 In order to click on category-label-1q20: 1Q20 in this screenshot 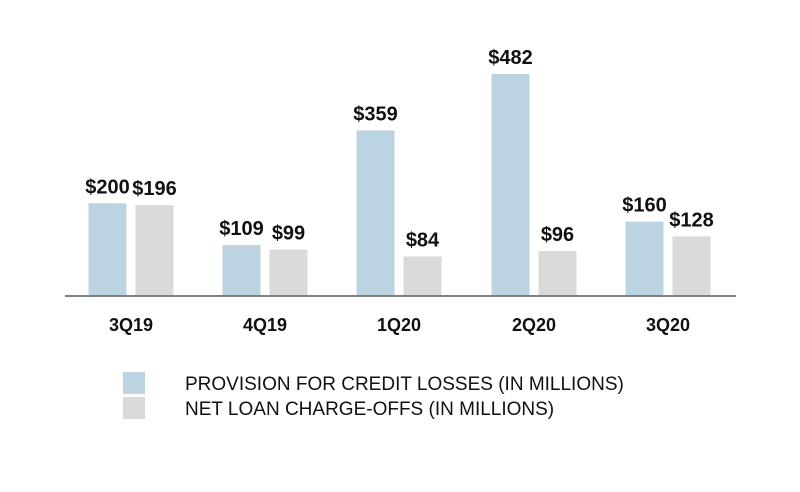, I will do `click(399, 325)`.